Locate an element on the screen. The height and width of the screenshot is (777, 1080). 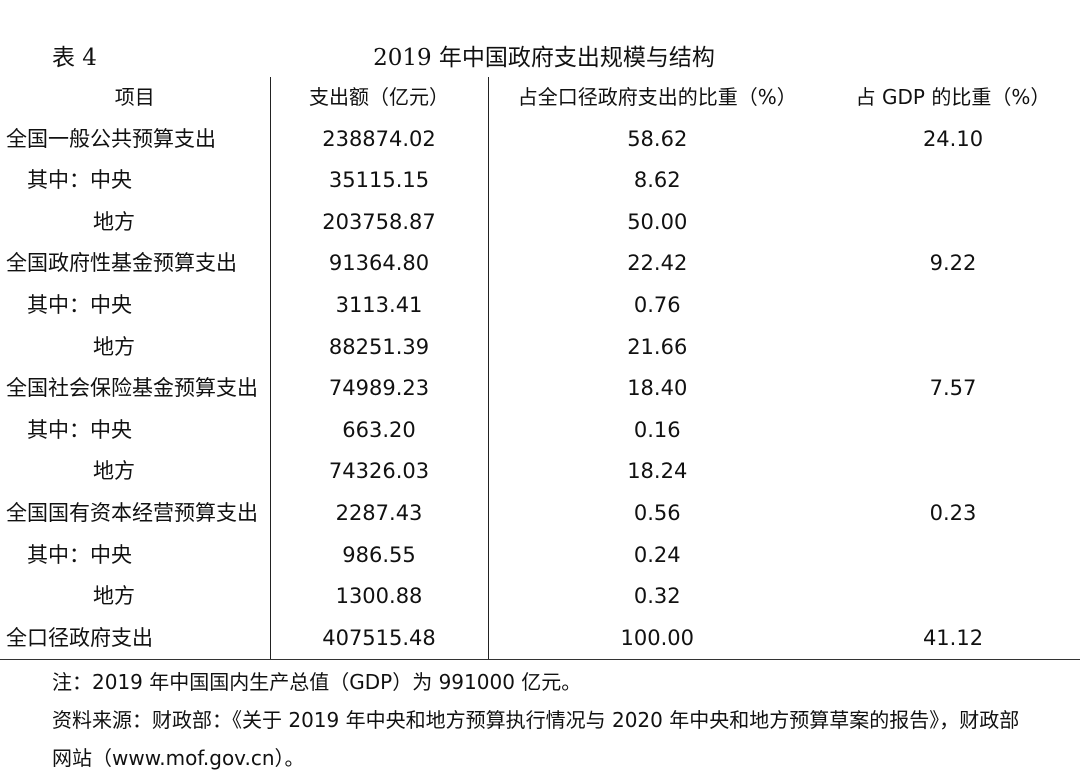
row-amount: 91364.80 is located at coordinates (379, 264).